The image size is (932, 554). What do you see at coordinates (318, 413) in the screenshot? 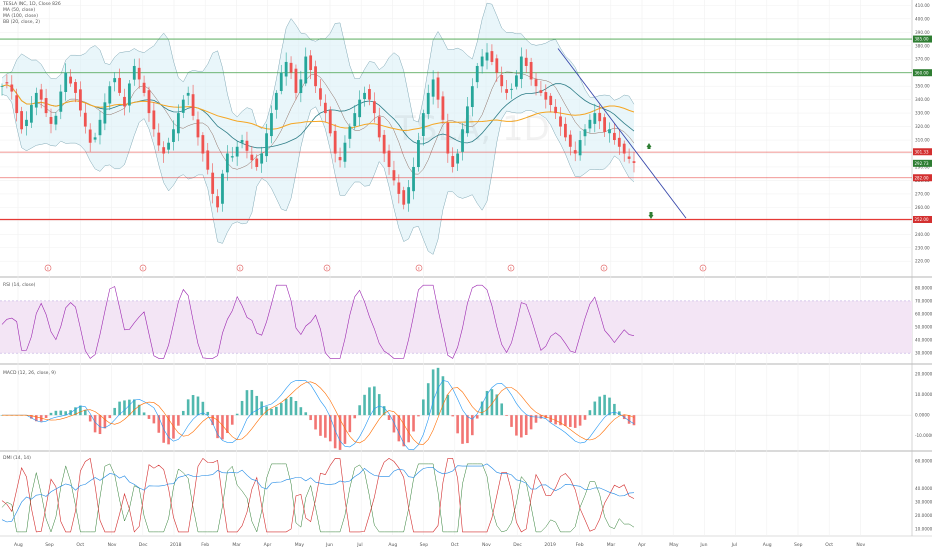
I see `macd-signal-line` at bounding box center [318, 413].